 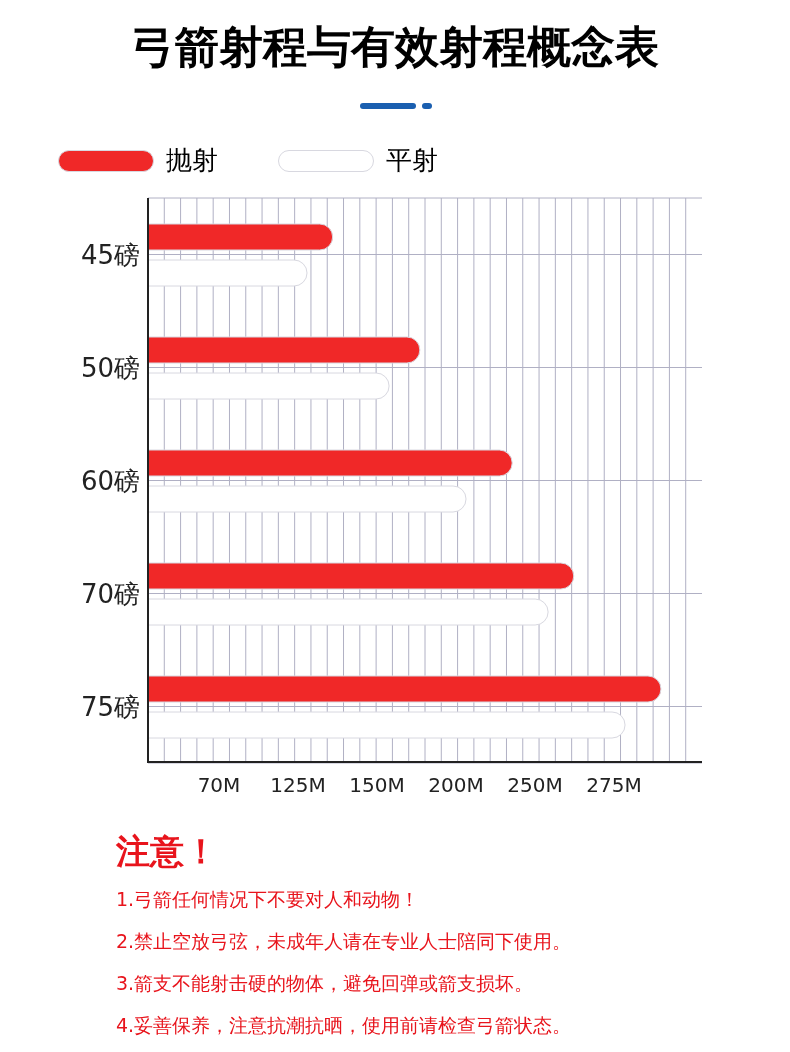 What do you see at coordinates (325, 983) in the screenshot?
I see `text: 3.箭支不能射击硬的物体，避免回弹或箭支损坏。` at bounding box center [325, 983].